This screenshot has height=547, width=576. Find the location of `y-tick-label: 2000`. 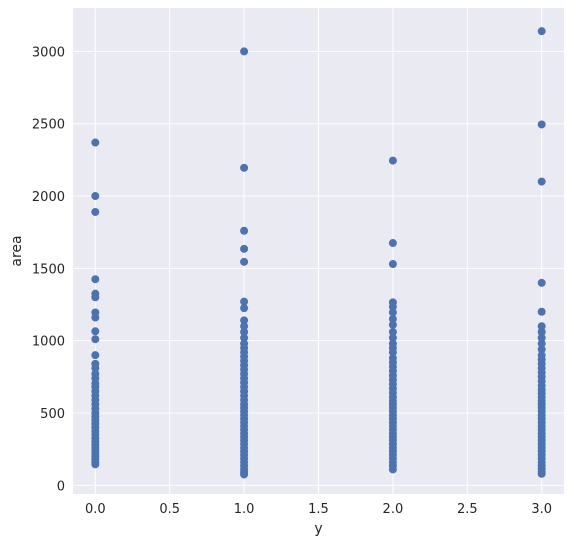

y-tick-label: 2000 is located at coordinates (48, 197).